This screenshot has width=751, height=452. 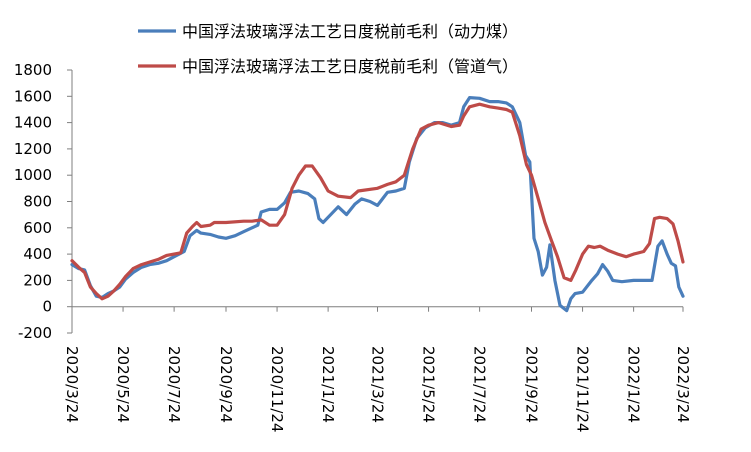 What do you see at coordinates (429, 384) in the screenshot?
I see `x-tick-label: 2021/5/24` at bounding box center [429, 384].